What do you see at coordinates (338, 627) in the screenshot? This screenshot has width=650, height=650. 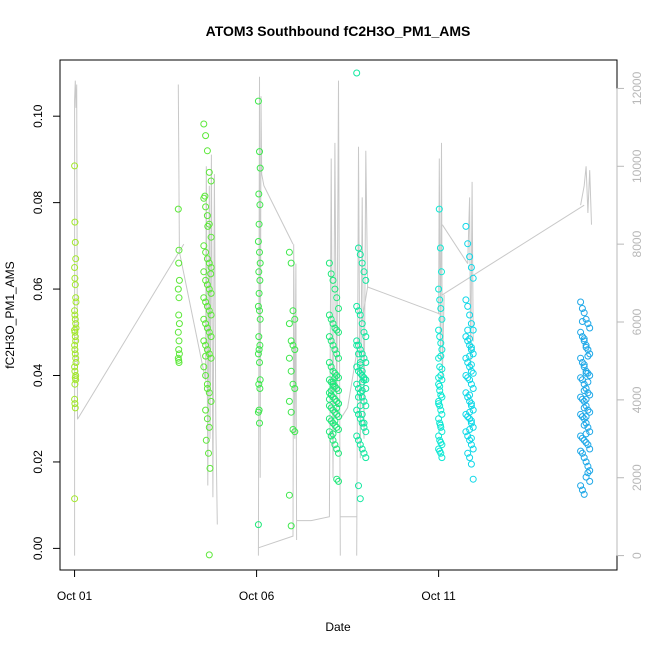 I see `x-axis-label: Date` at bounding box center [338, 627].